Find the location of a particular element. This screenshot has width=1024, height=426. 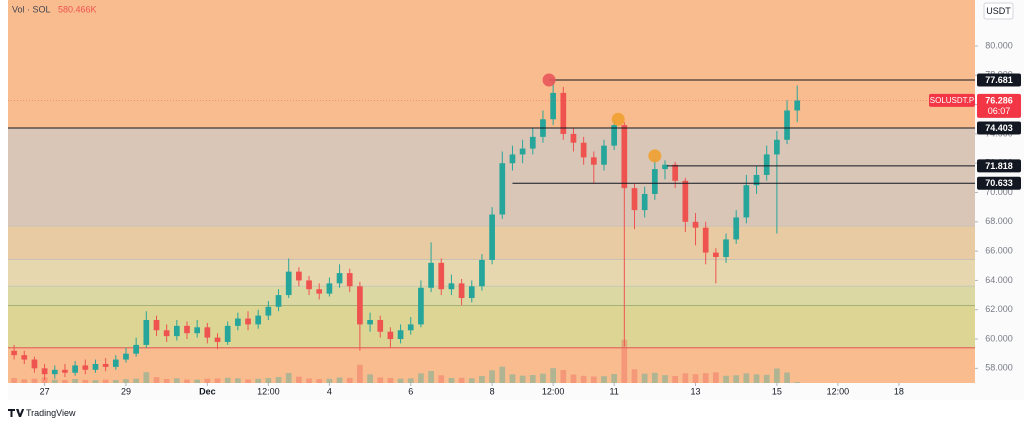

x-tick-label: 13 is located at coordinates (696, 391).